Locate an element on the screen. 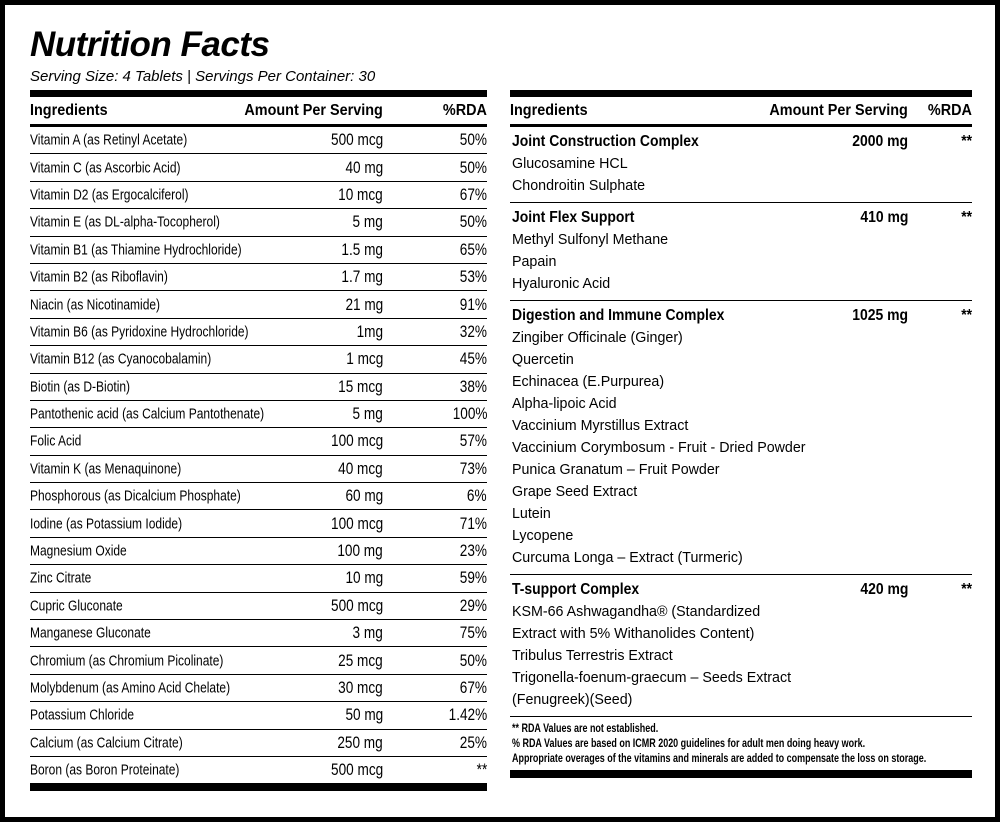 This screenshot has width=1000, height=822. table-row: Biotin (as D-Biotin) 15 mcg 38% is located at coordinates (258, 387).